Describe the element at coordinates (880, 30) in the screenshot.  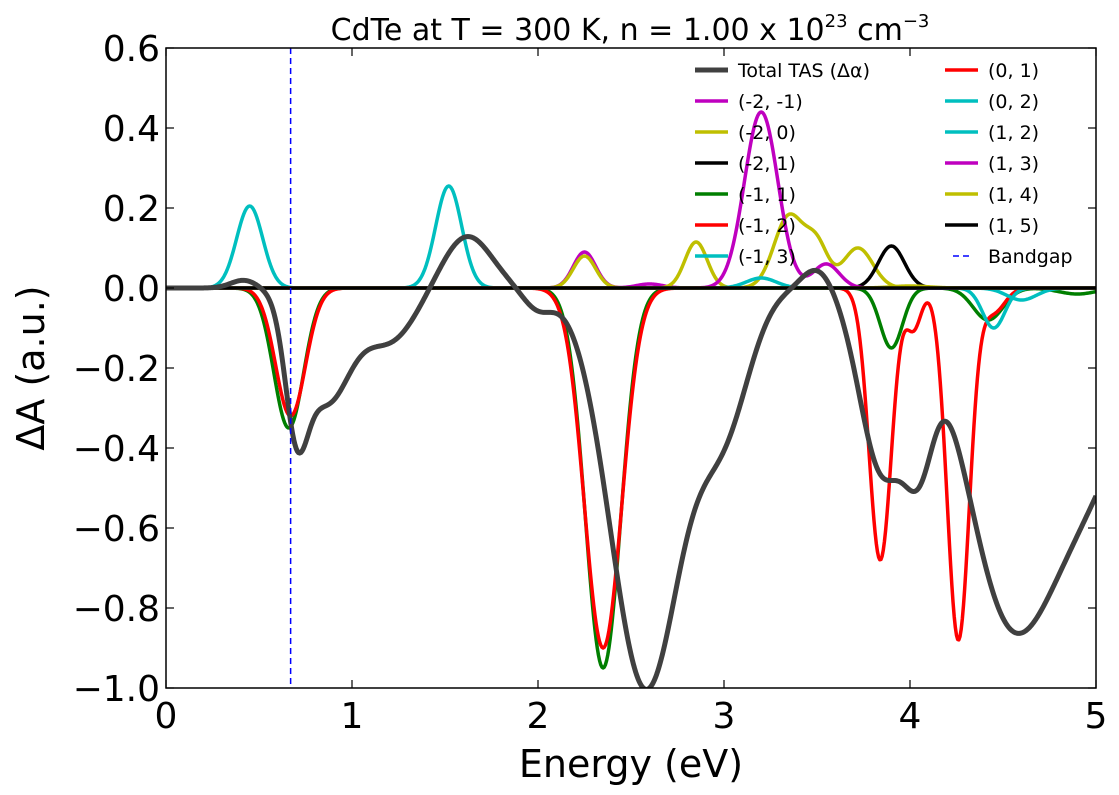
I see `title-unit: cm` at that location.